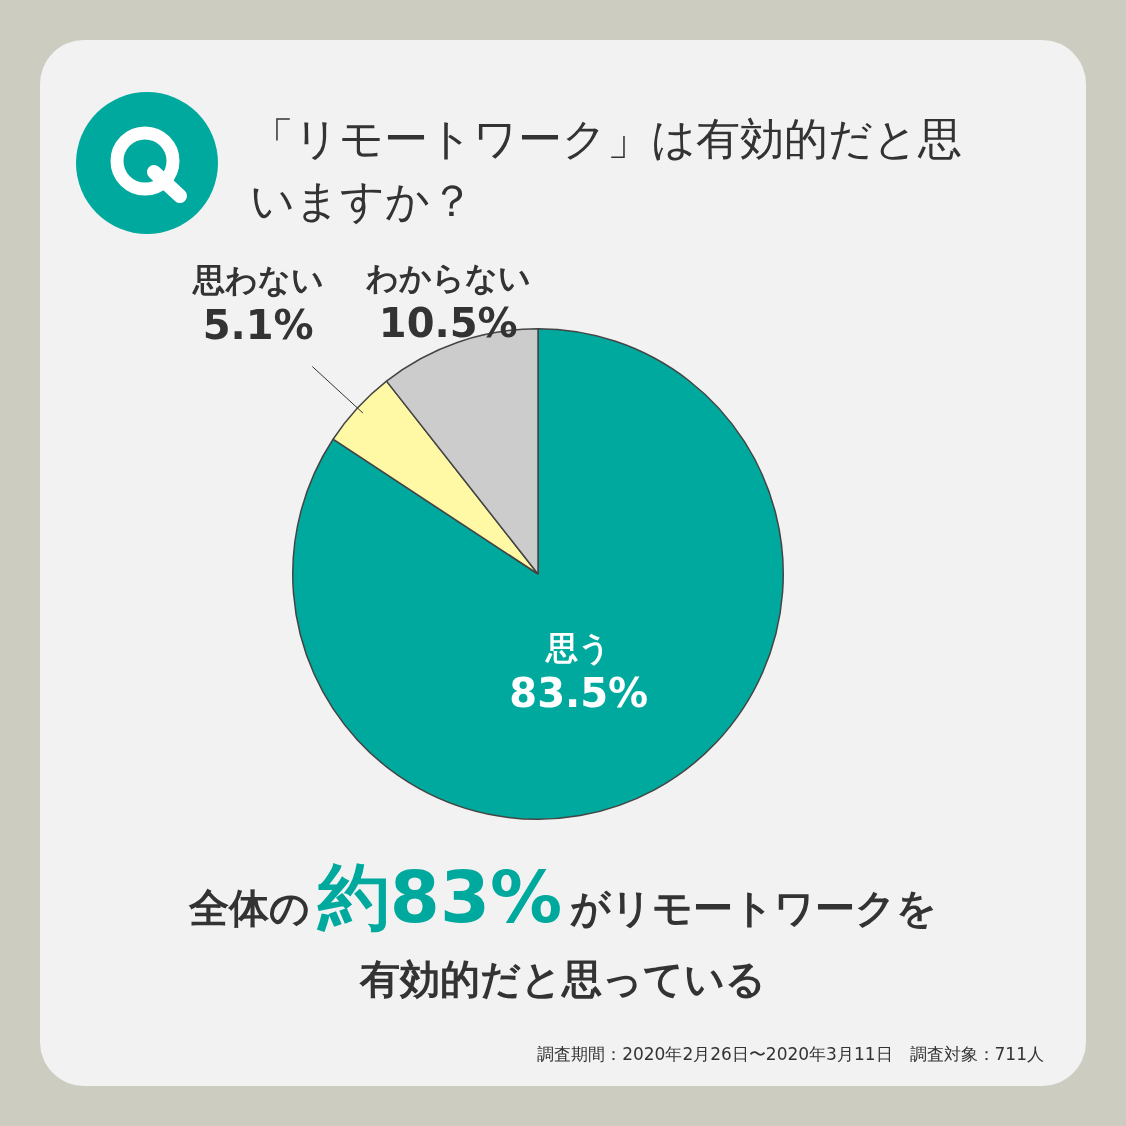 The height and width of the screenshot is (1126, 1126). I want to click on slice-label: 思う, so click(578, 647).